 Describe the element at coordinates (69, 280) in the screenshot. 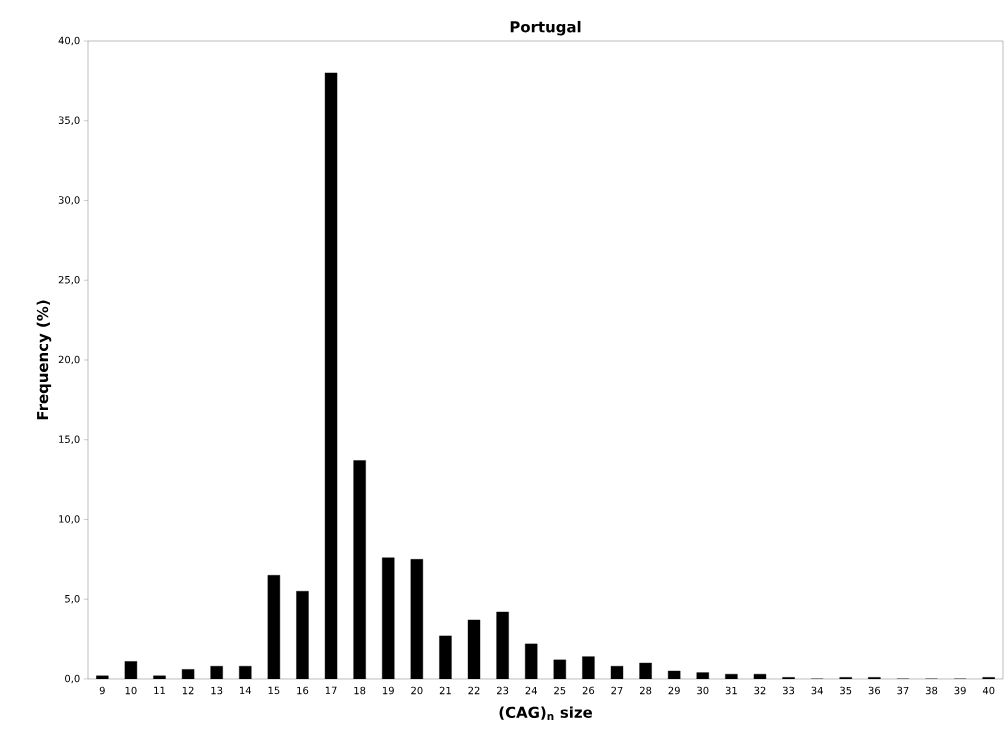

I see `y-tick-label: 25,0` at that location.